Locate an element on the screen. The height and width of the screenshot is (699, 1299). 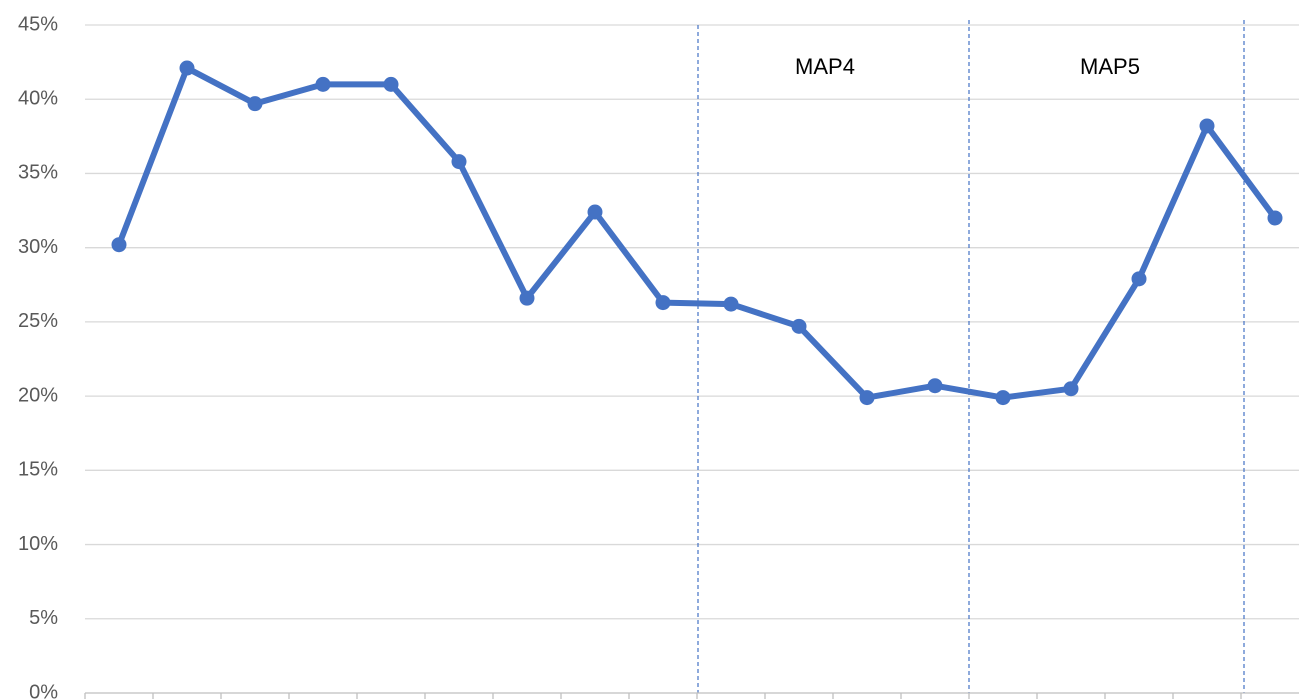
y-tick-label: 15% is located at coordinates (38, 470).